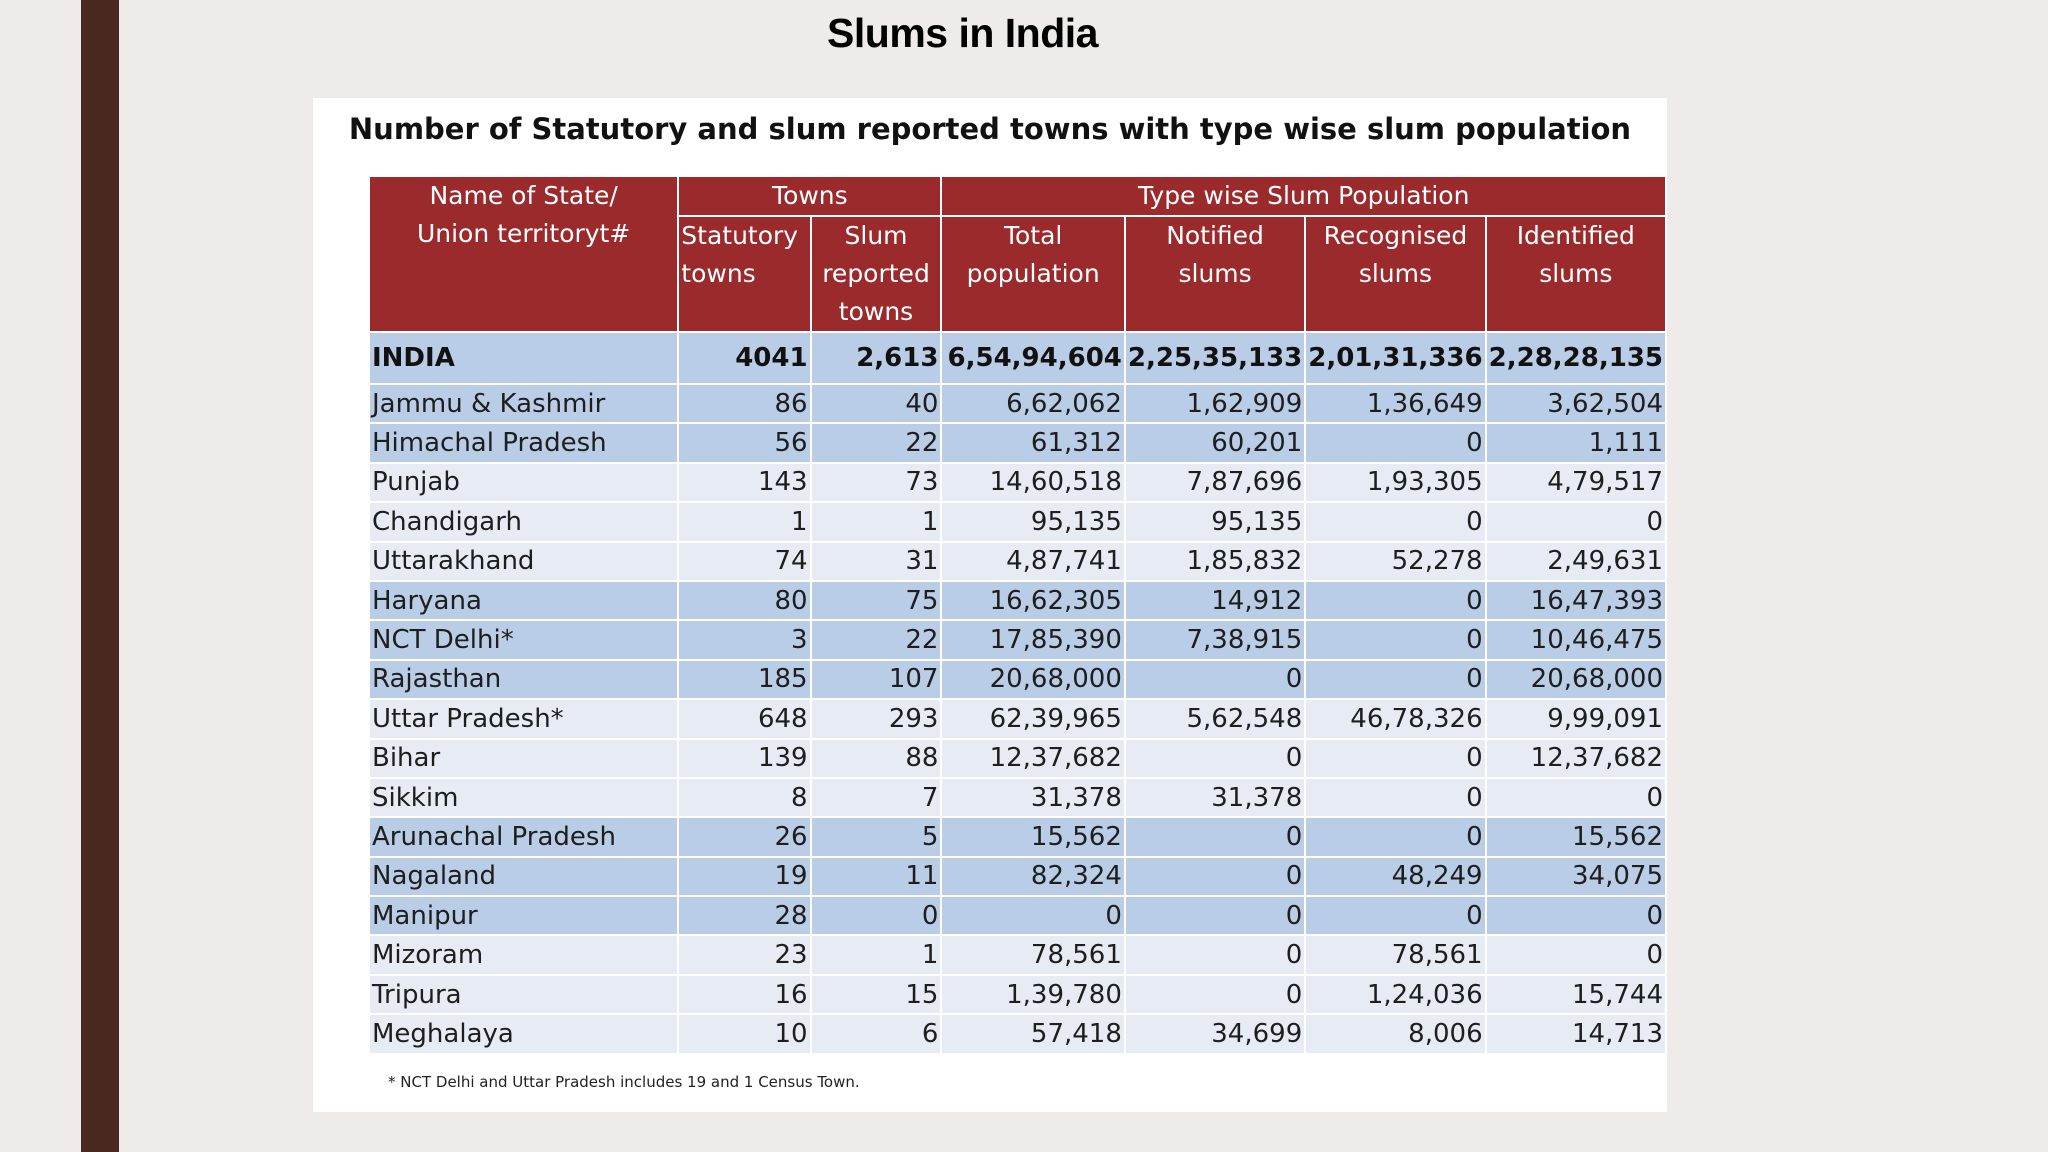 Image resolution: width=2048 pixels, height=1152 pixels. Describe the element at coordinates (1395, 1034) in the screenshot. I see `cell-recognised: 8,006` at that location.